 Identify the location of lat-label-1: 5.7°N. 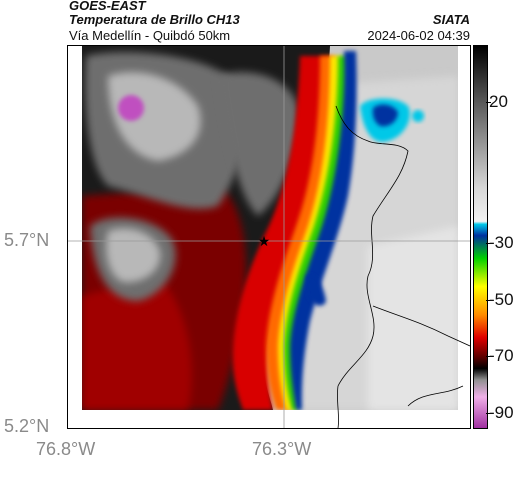
(27, 240).